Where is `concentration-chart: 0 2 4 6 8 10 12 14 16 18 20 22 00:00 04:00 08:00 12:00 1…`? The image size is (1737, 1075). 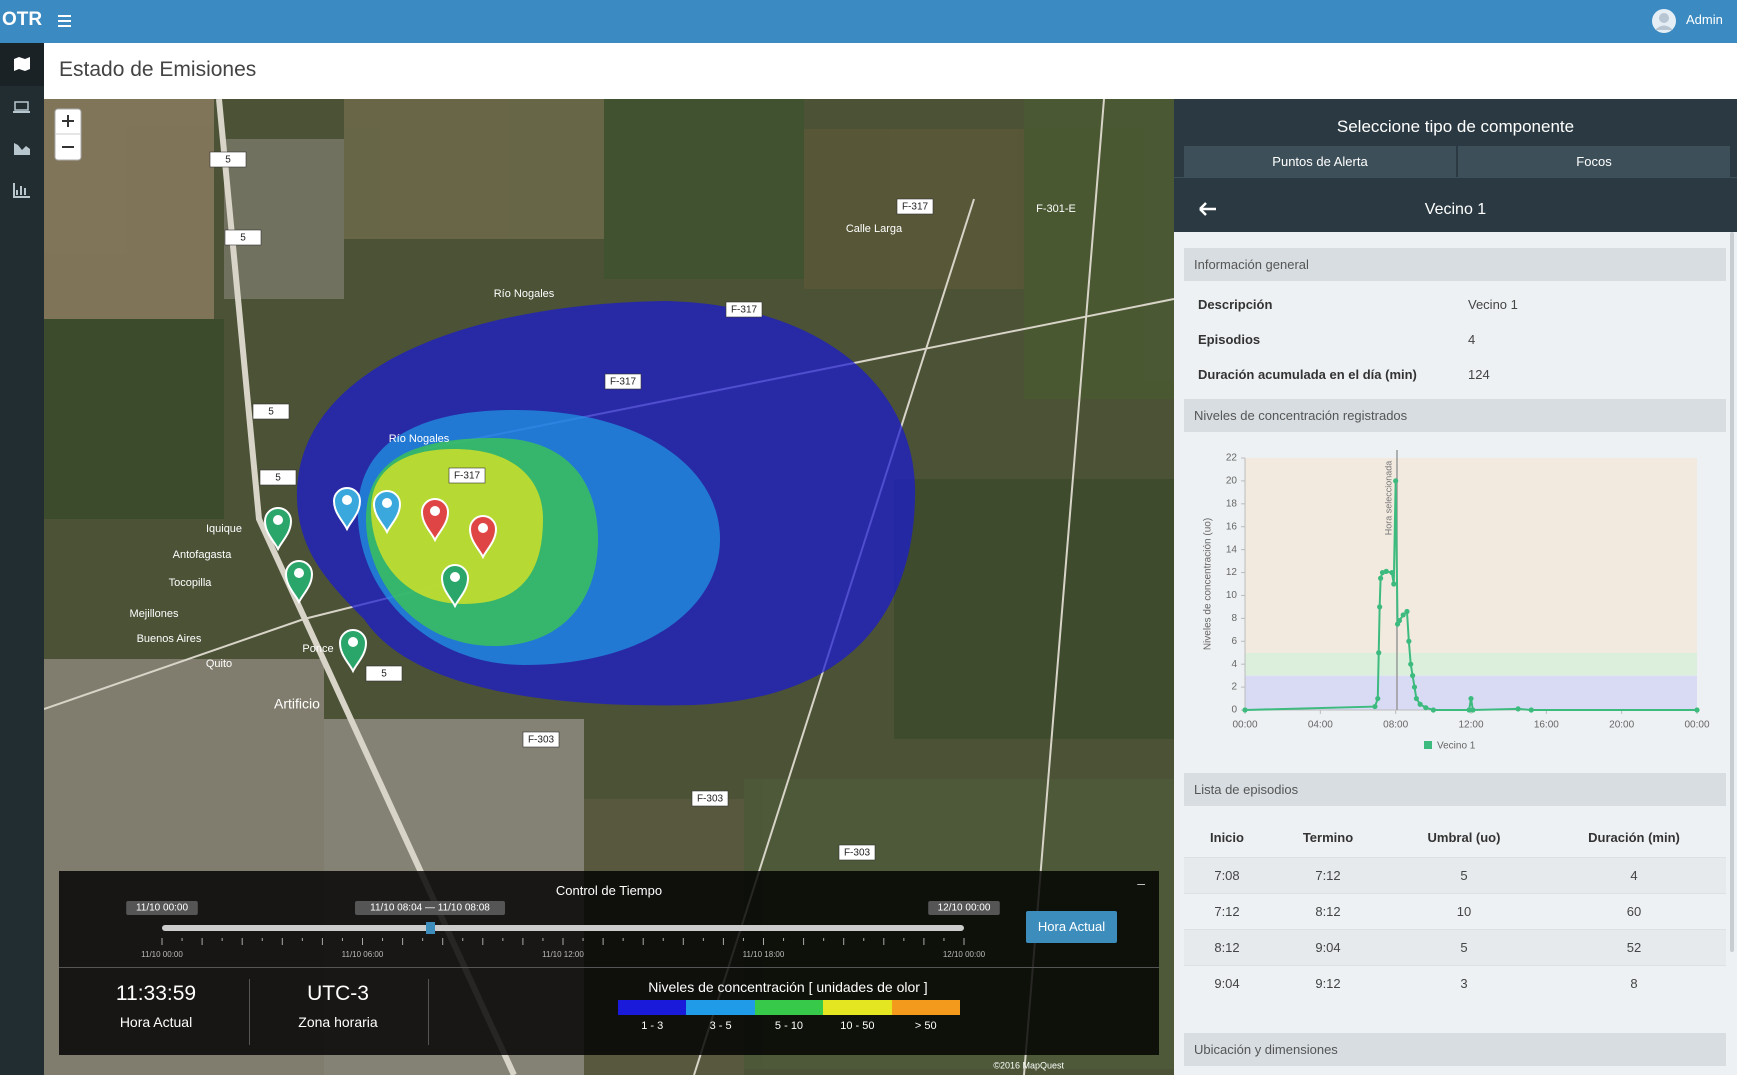 concentration-chart: 0 2 4 6 8 10 12 14 16 18 20 22 00:00 04:00 08:00 12:00 1… is located at coordinates (1456, 601).